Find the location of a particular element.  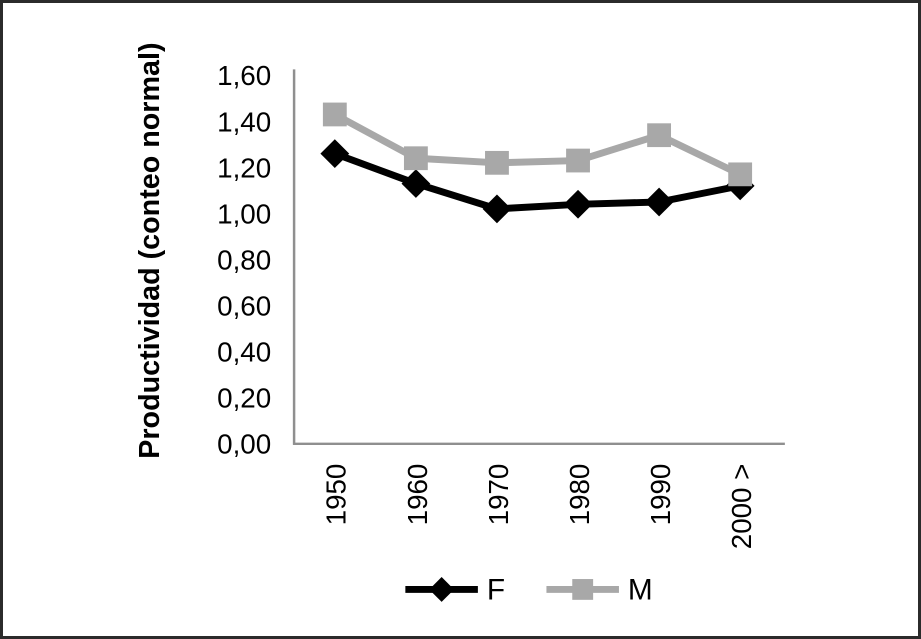

marker-F-1950 is located at coordinates (335, 153).